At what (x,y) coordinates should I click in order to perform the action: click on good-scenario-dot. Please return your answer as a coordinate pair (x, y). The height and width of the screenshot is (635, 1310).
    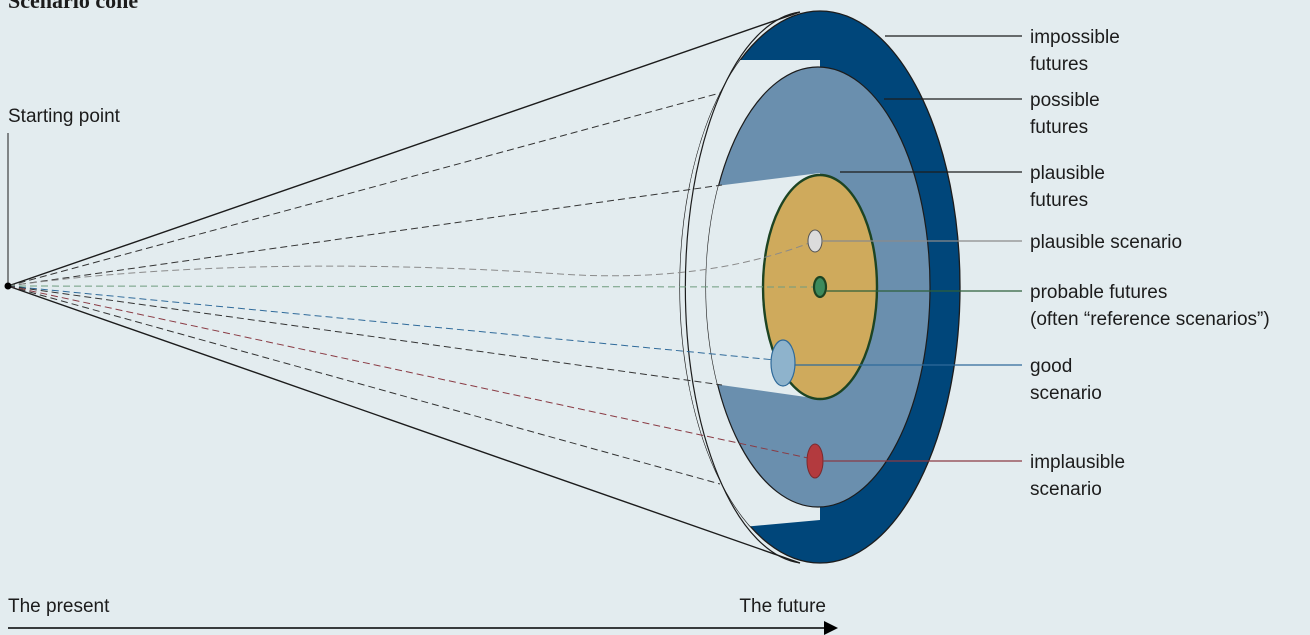
    Looking at the image, I should click on (783, 363).